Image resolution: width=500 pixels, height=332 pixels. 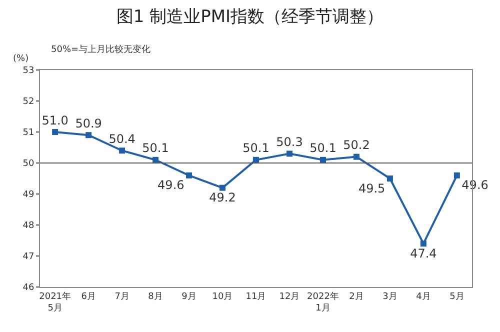 I want to click on chart-title: 图1 制造业PMI指数（经季节调整）, so click(x=250, y=16).